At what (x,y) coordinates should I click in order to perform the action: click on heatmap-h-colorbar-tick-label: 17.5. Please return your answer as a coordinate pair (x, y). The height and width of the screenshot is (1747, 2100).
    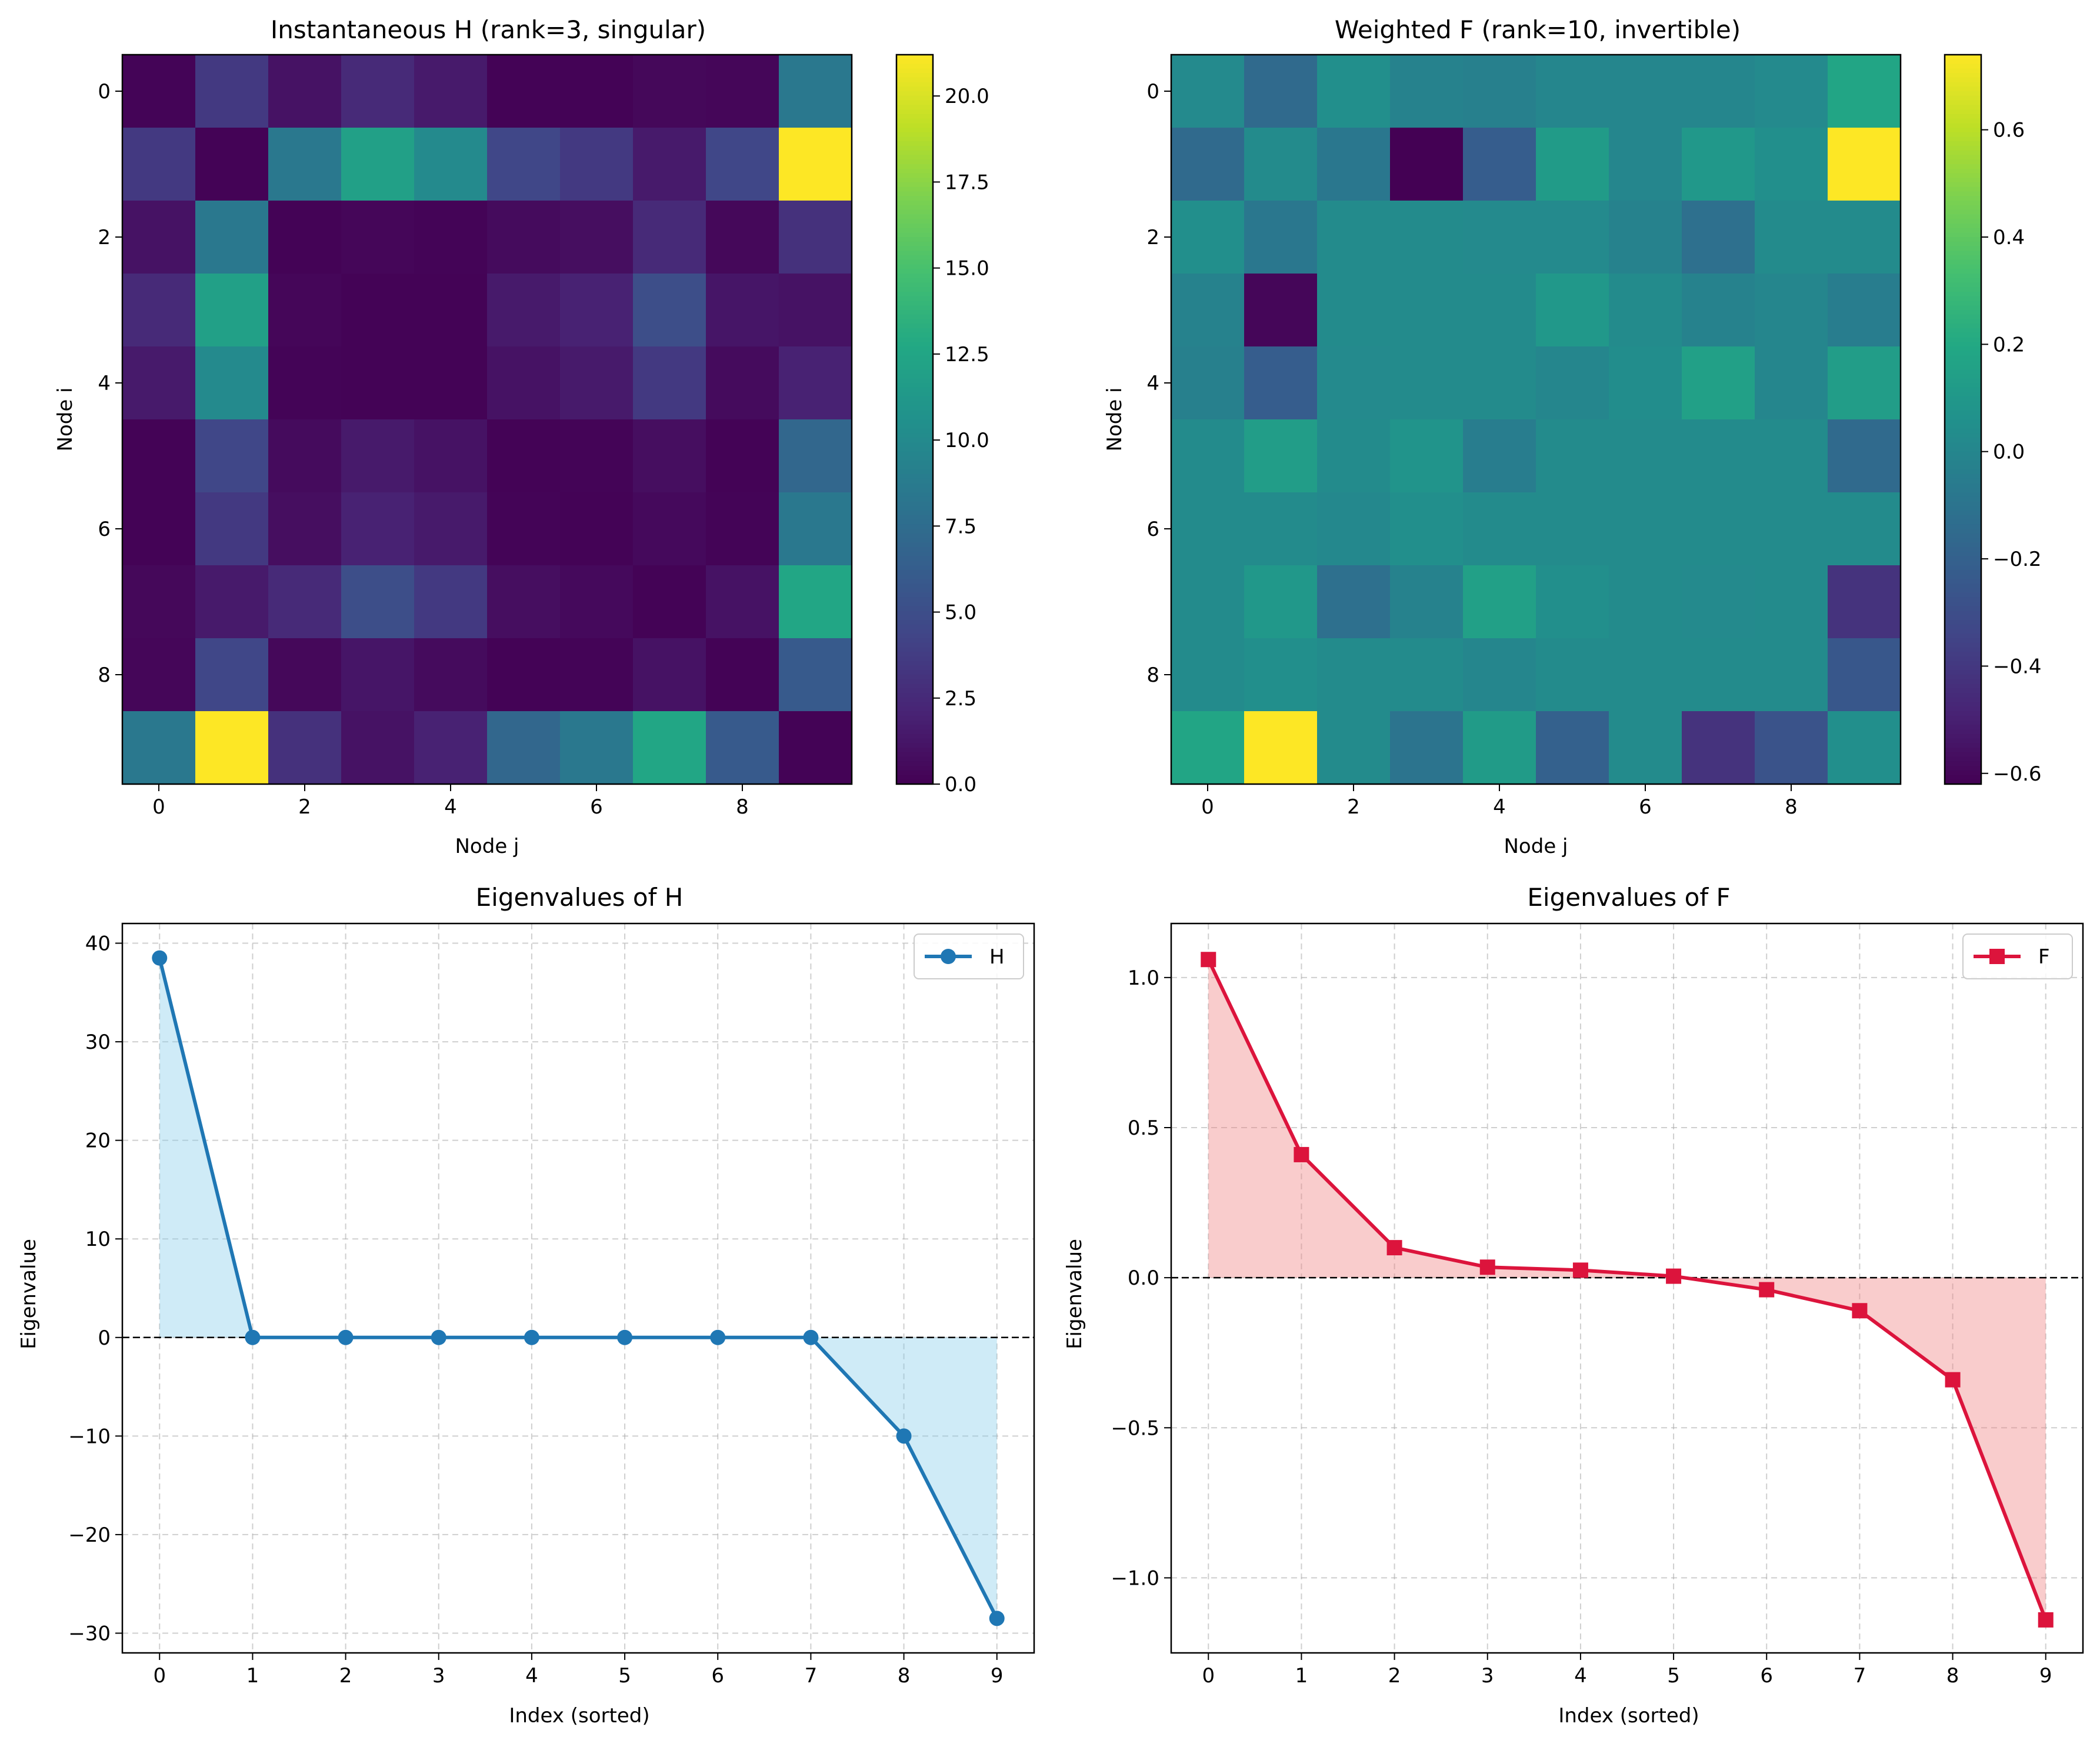
    Looking at the image, I should click on (967, 182).